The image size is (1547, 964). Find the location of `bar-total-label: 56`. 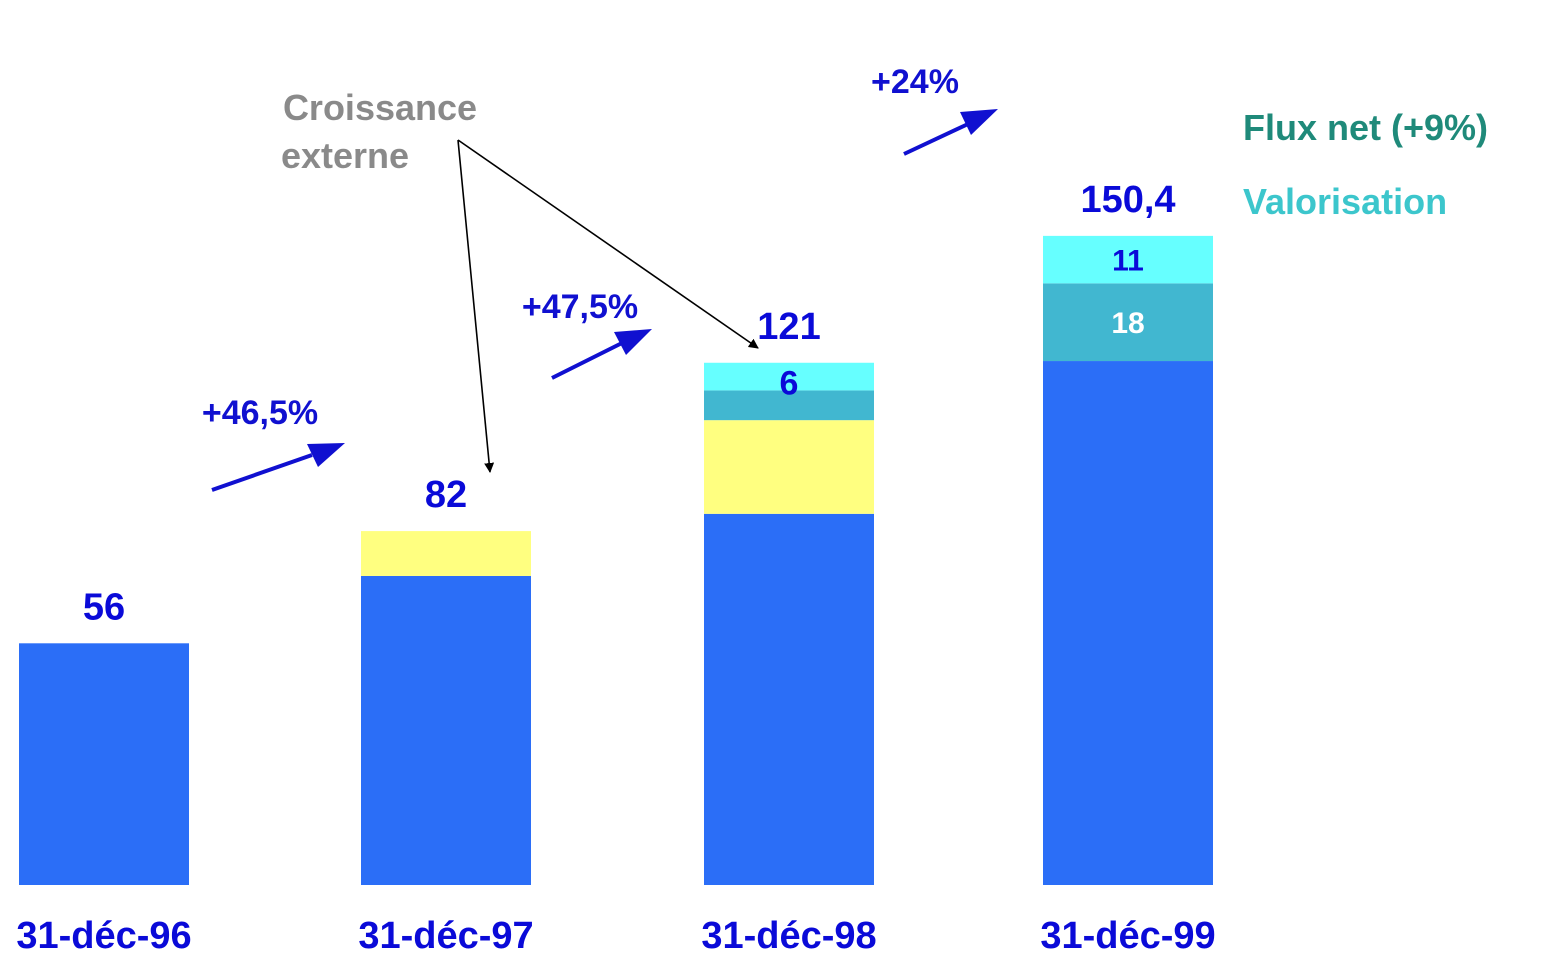

bar-total-label: 56 is located at coordinates (104, 607).